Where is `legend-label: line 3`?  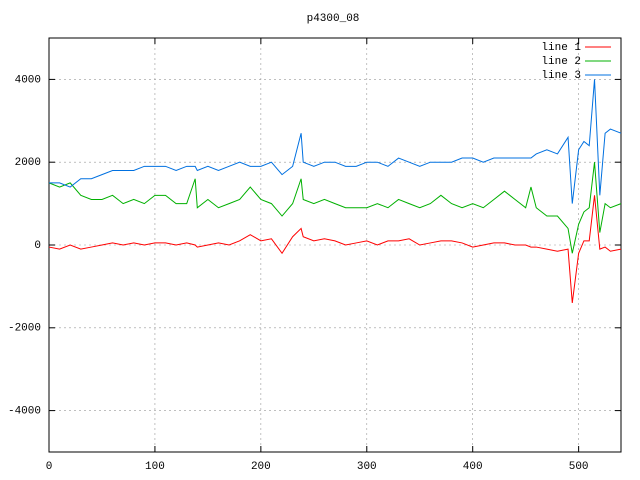
legend-label: line 3 is located at coordinates (561, 76).